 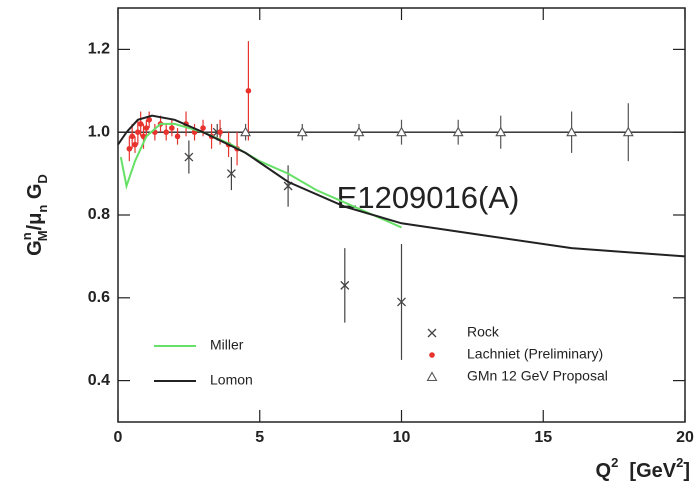 What do you see at coordinates (42, 178) in the screenshot?
I see `y-label-part: D` at bounding box center [42, 178].